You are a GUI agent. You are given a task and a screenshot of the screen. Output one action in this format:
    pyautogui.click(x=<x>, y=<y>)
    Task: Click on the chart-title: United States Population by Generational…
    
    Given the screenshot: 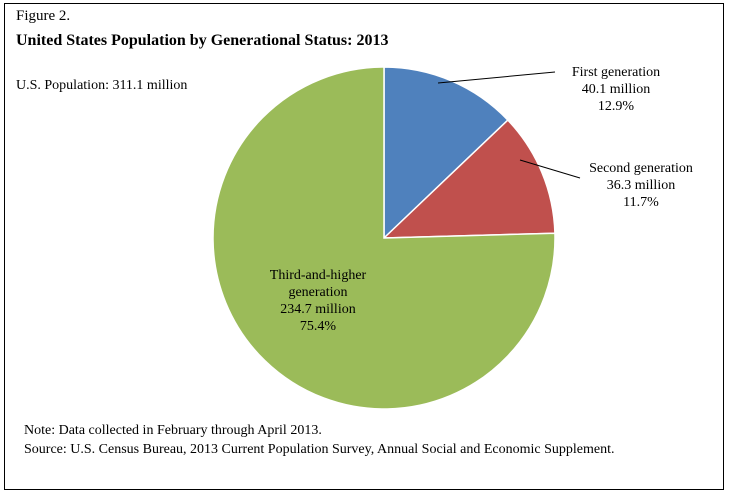 What is the action you would take?
    pyautogui.click(x=202, y=40)
    